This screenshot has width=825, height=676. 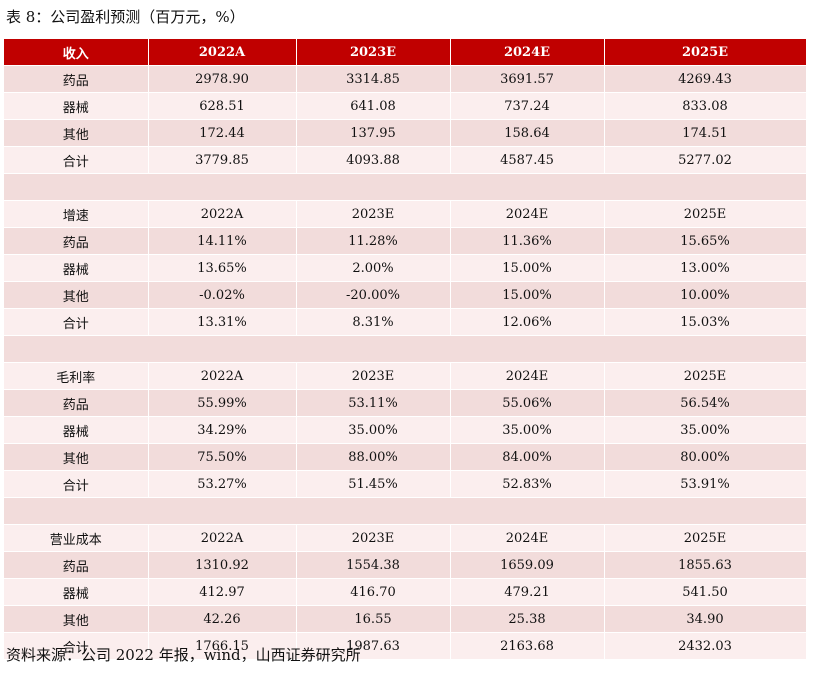 I want to click on header-cell: 2023E, so click(x=373, y=52).